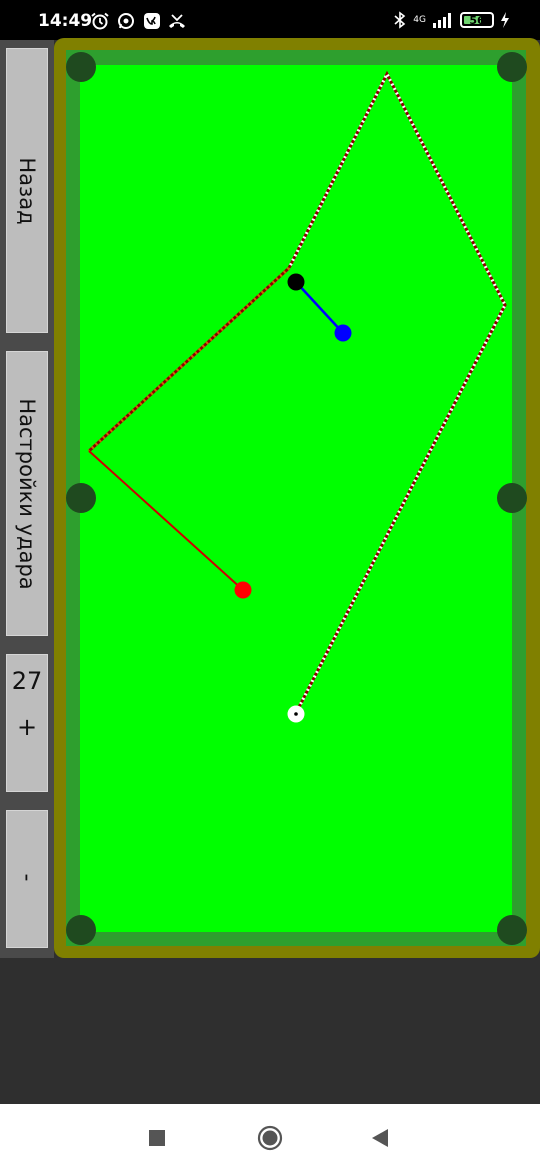 Image resolution: width=540 pixels, height=1170 pixels. Describe the element at coordinates (270, 20) in the screenshot. I see `status-bar: 14:49 4G 56` at that location.